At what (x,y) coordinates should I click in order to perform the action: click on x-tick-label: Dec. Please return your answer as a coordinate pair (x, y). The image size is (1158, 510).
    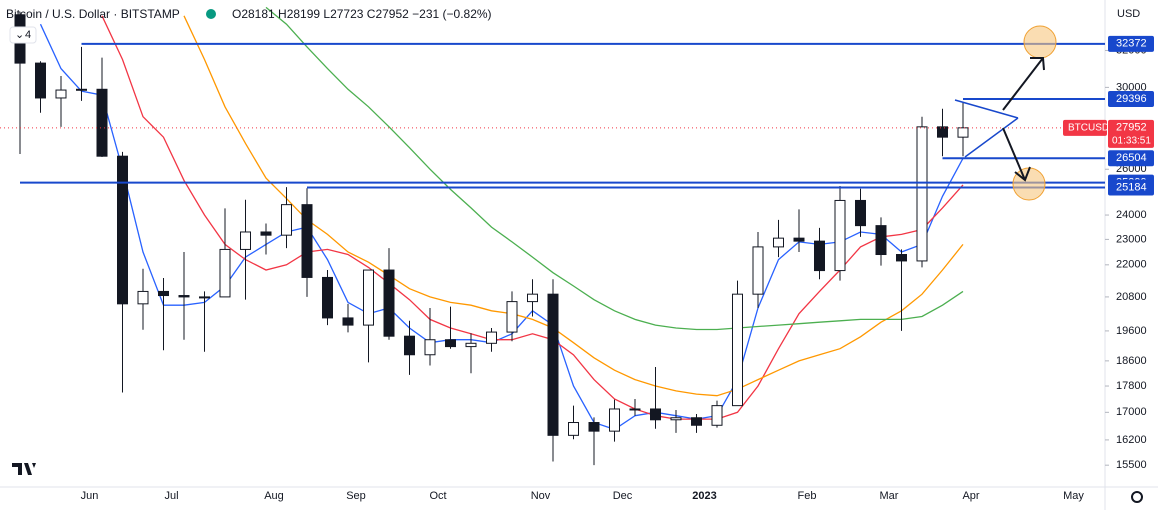
    Looking at the image, I should click on (623, 496).